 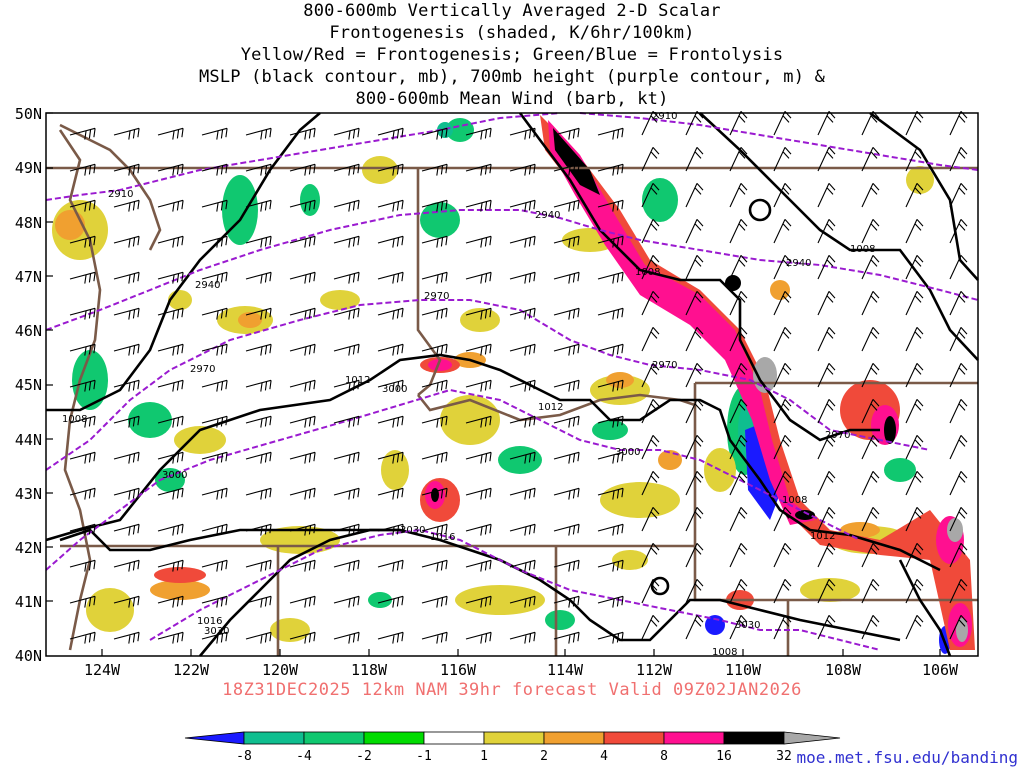 I want to click on lat-tick-label: 40N, so click(x=28, y=656).